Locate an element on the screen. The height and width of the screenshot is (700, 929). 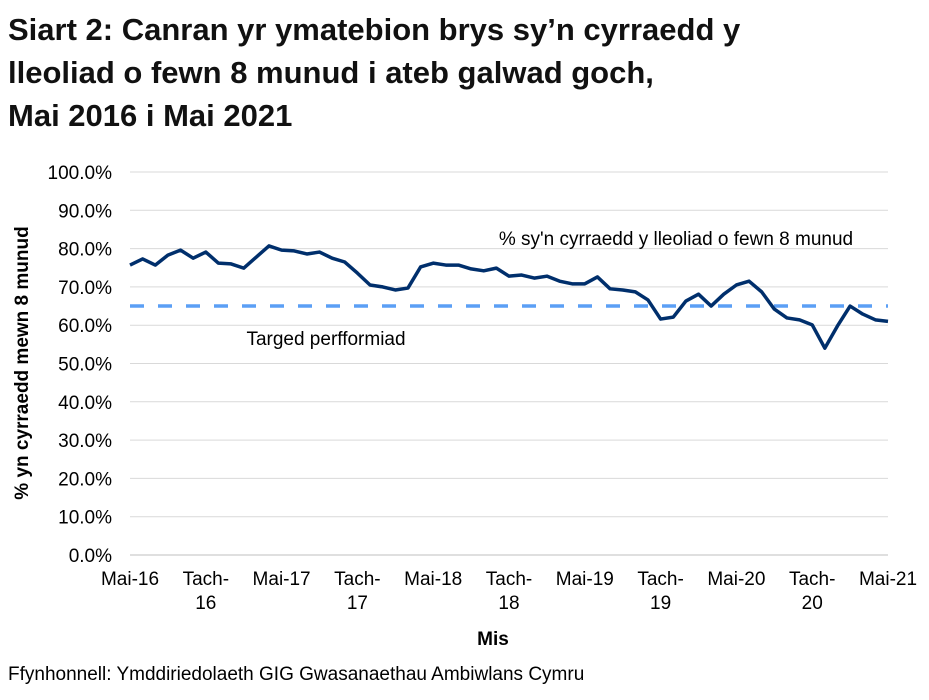
x-tick-label: Mai-21 is located at coordinates (888, 579).